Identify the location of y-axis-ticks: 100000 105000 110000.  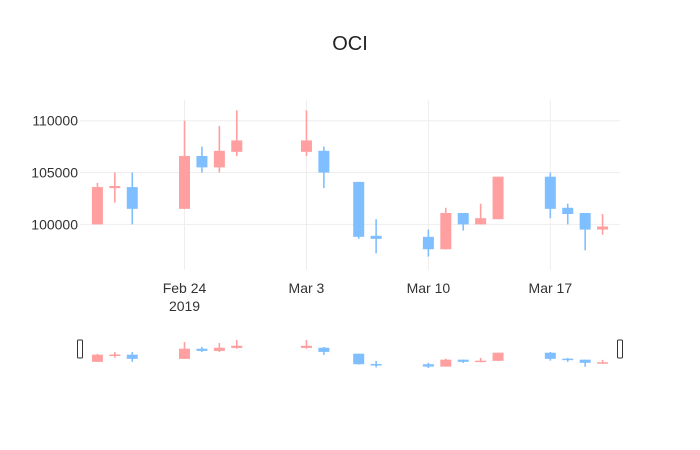
(54, 173).